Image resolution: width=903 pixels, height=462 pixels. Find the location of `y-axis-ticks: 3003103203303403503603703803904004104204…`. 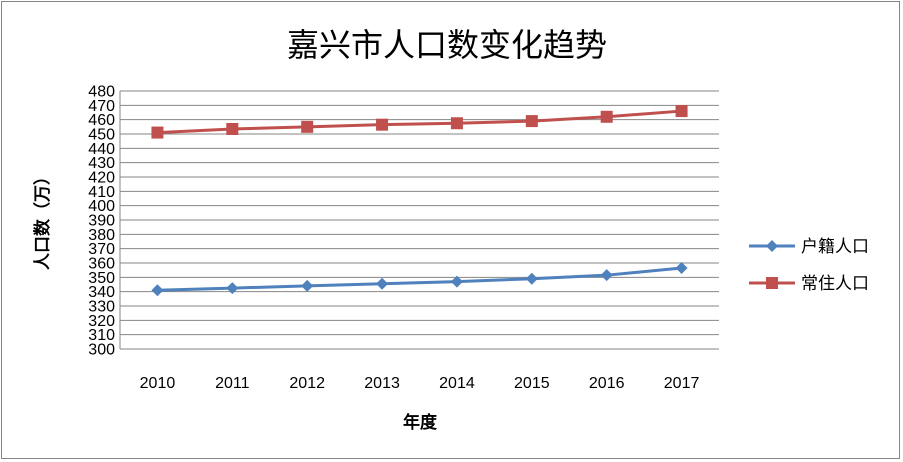

y-axis-ticks: 3003103203303403503603703803904004104204… is located at coordinates (101, 221).